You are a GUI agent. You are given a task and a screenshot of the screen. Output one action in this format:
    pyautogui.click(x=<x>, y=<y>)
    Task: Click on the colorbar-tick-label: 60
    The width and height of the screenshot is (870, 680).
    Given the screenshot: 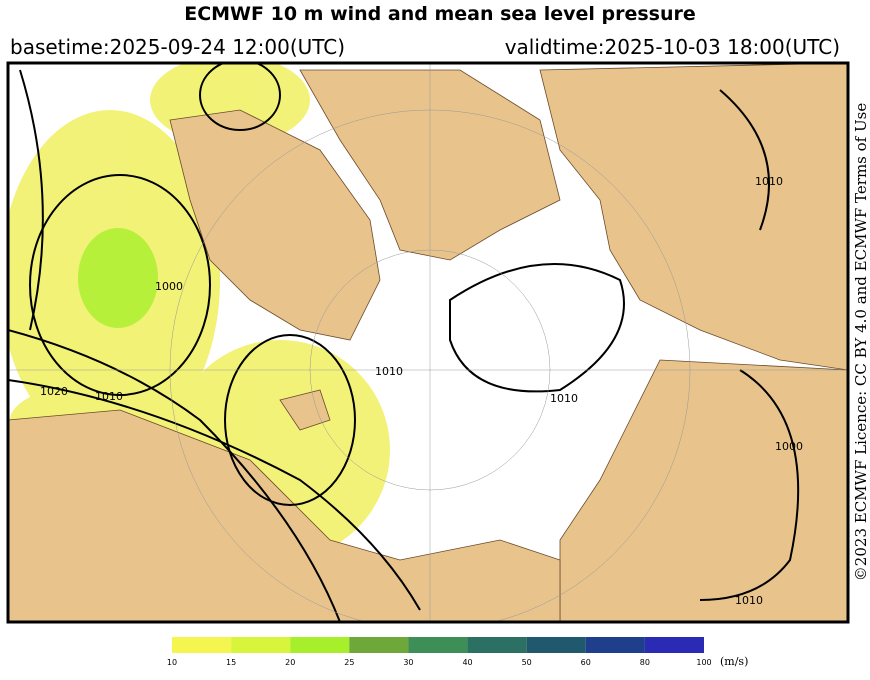 What is the action you would take?
    pyautogui.click(x=586, y=662)
    